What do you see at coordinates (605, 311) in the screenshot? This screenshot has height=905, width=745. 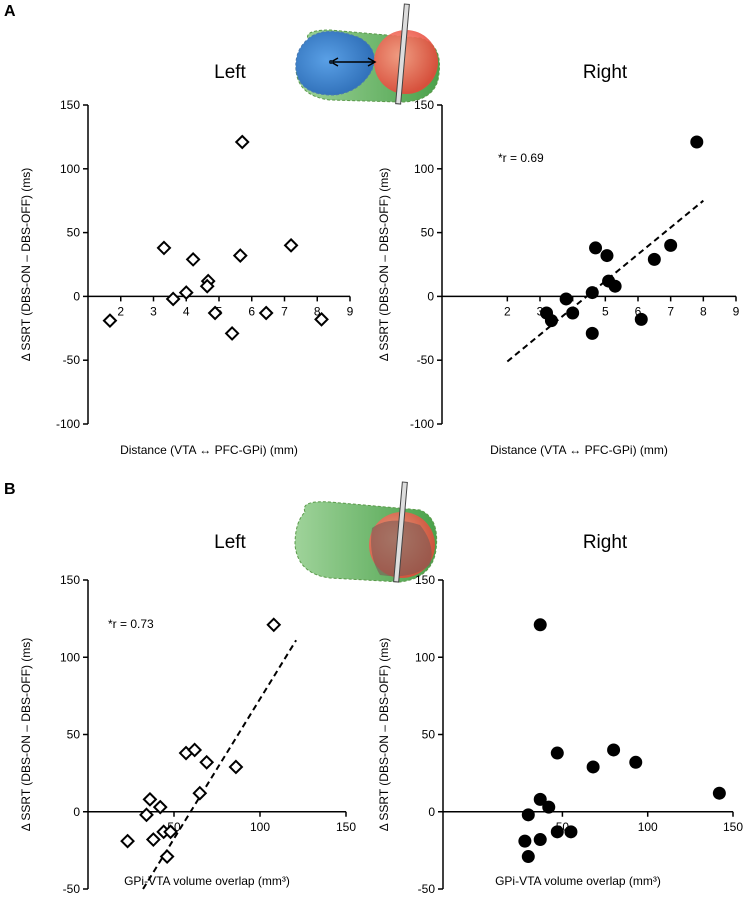 I see `x-tick-label: 5` at bounding box center [605, 311].